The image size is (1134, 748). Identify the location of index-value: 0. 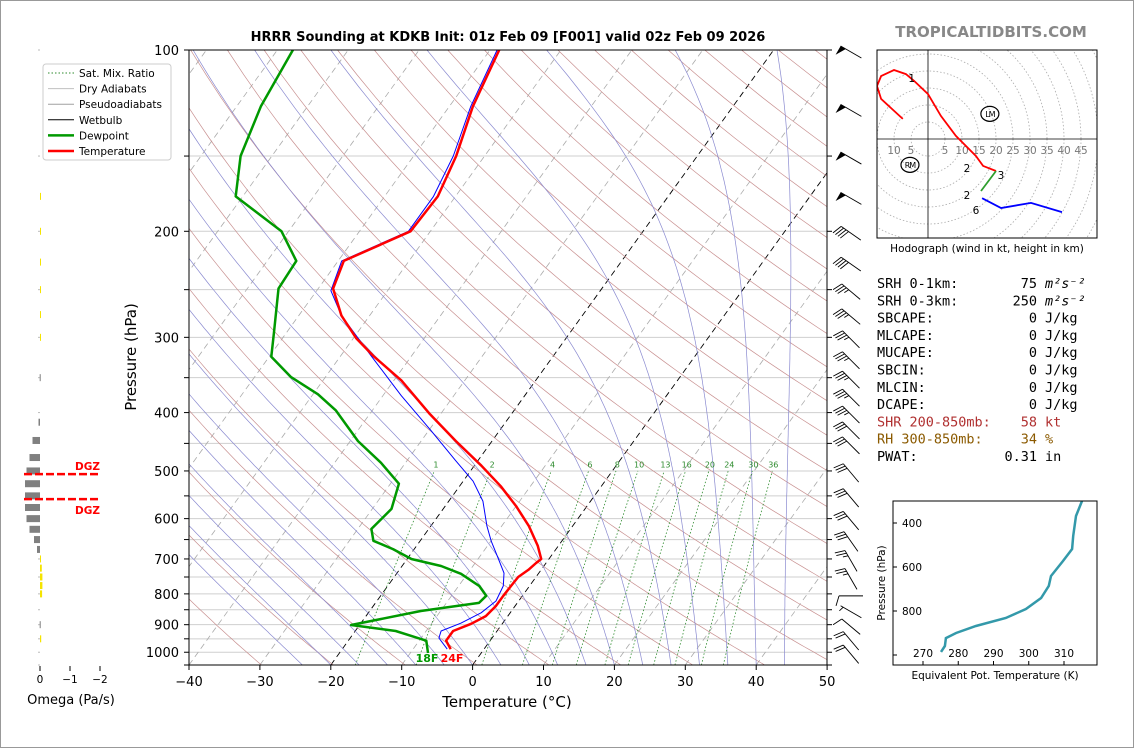
(1033, 371).